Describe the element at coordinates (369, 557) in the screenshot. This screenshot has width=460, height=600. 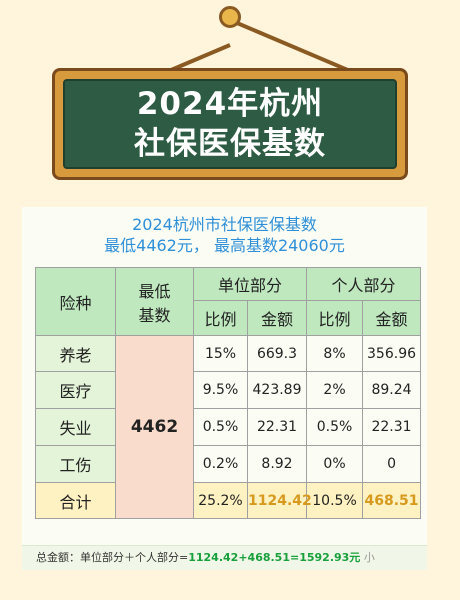
I see `watermark-tag: 小` at that location.